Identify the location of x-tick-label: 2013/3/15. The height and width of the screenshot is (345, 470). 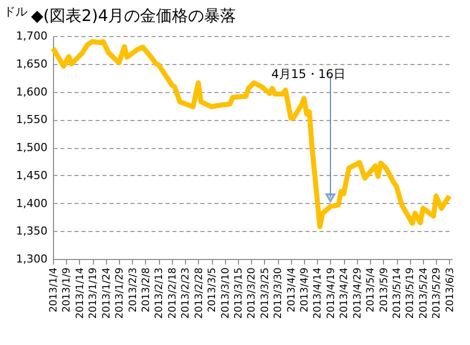
(238, 293).